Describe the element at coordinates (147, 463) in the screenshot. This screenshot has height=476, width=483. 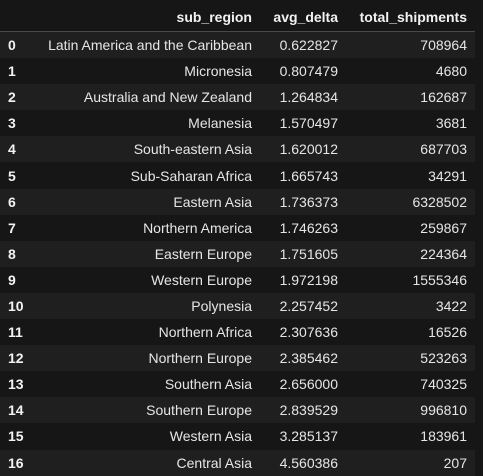
I see `cell-sub-region: Central Asia` at that location.